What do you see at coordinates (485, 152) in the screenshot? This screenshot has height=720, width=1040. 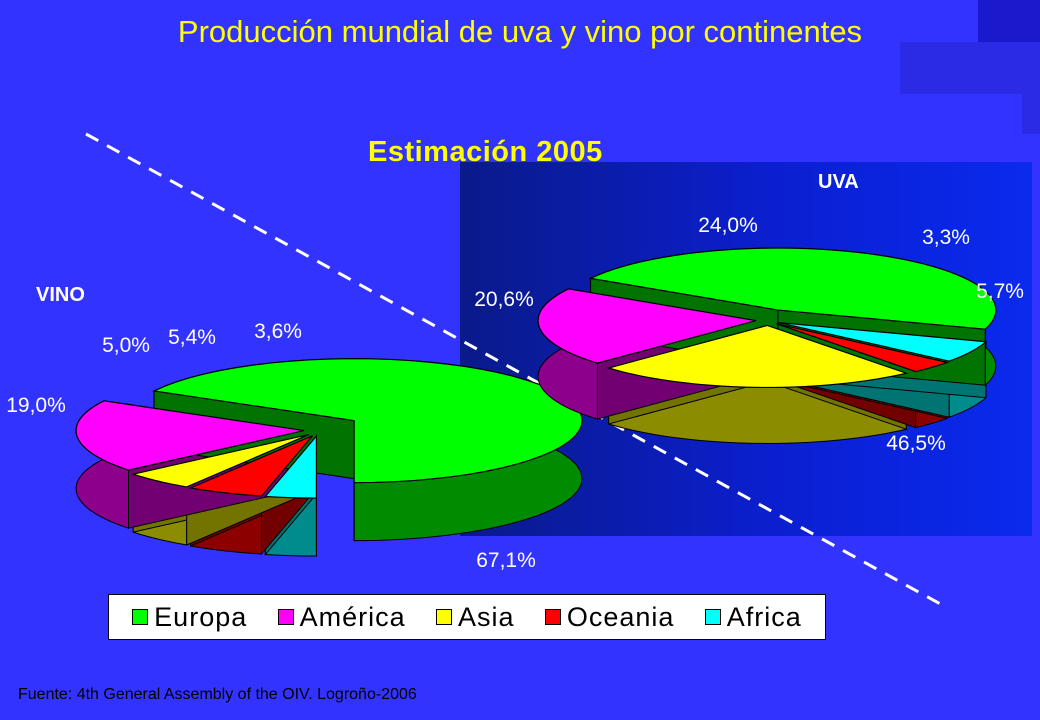 I see `chart-subtitle: Estimación 2005` at bounding box center [485, 152].